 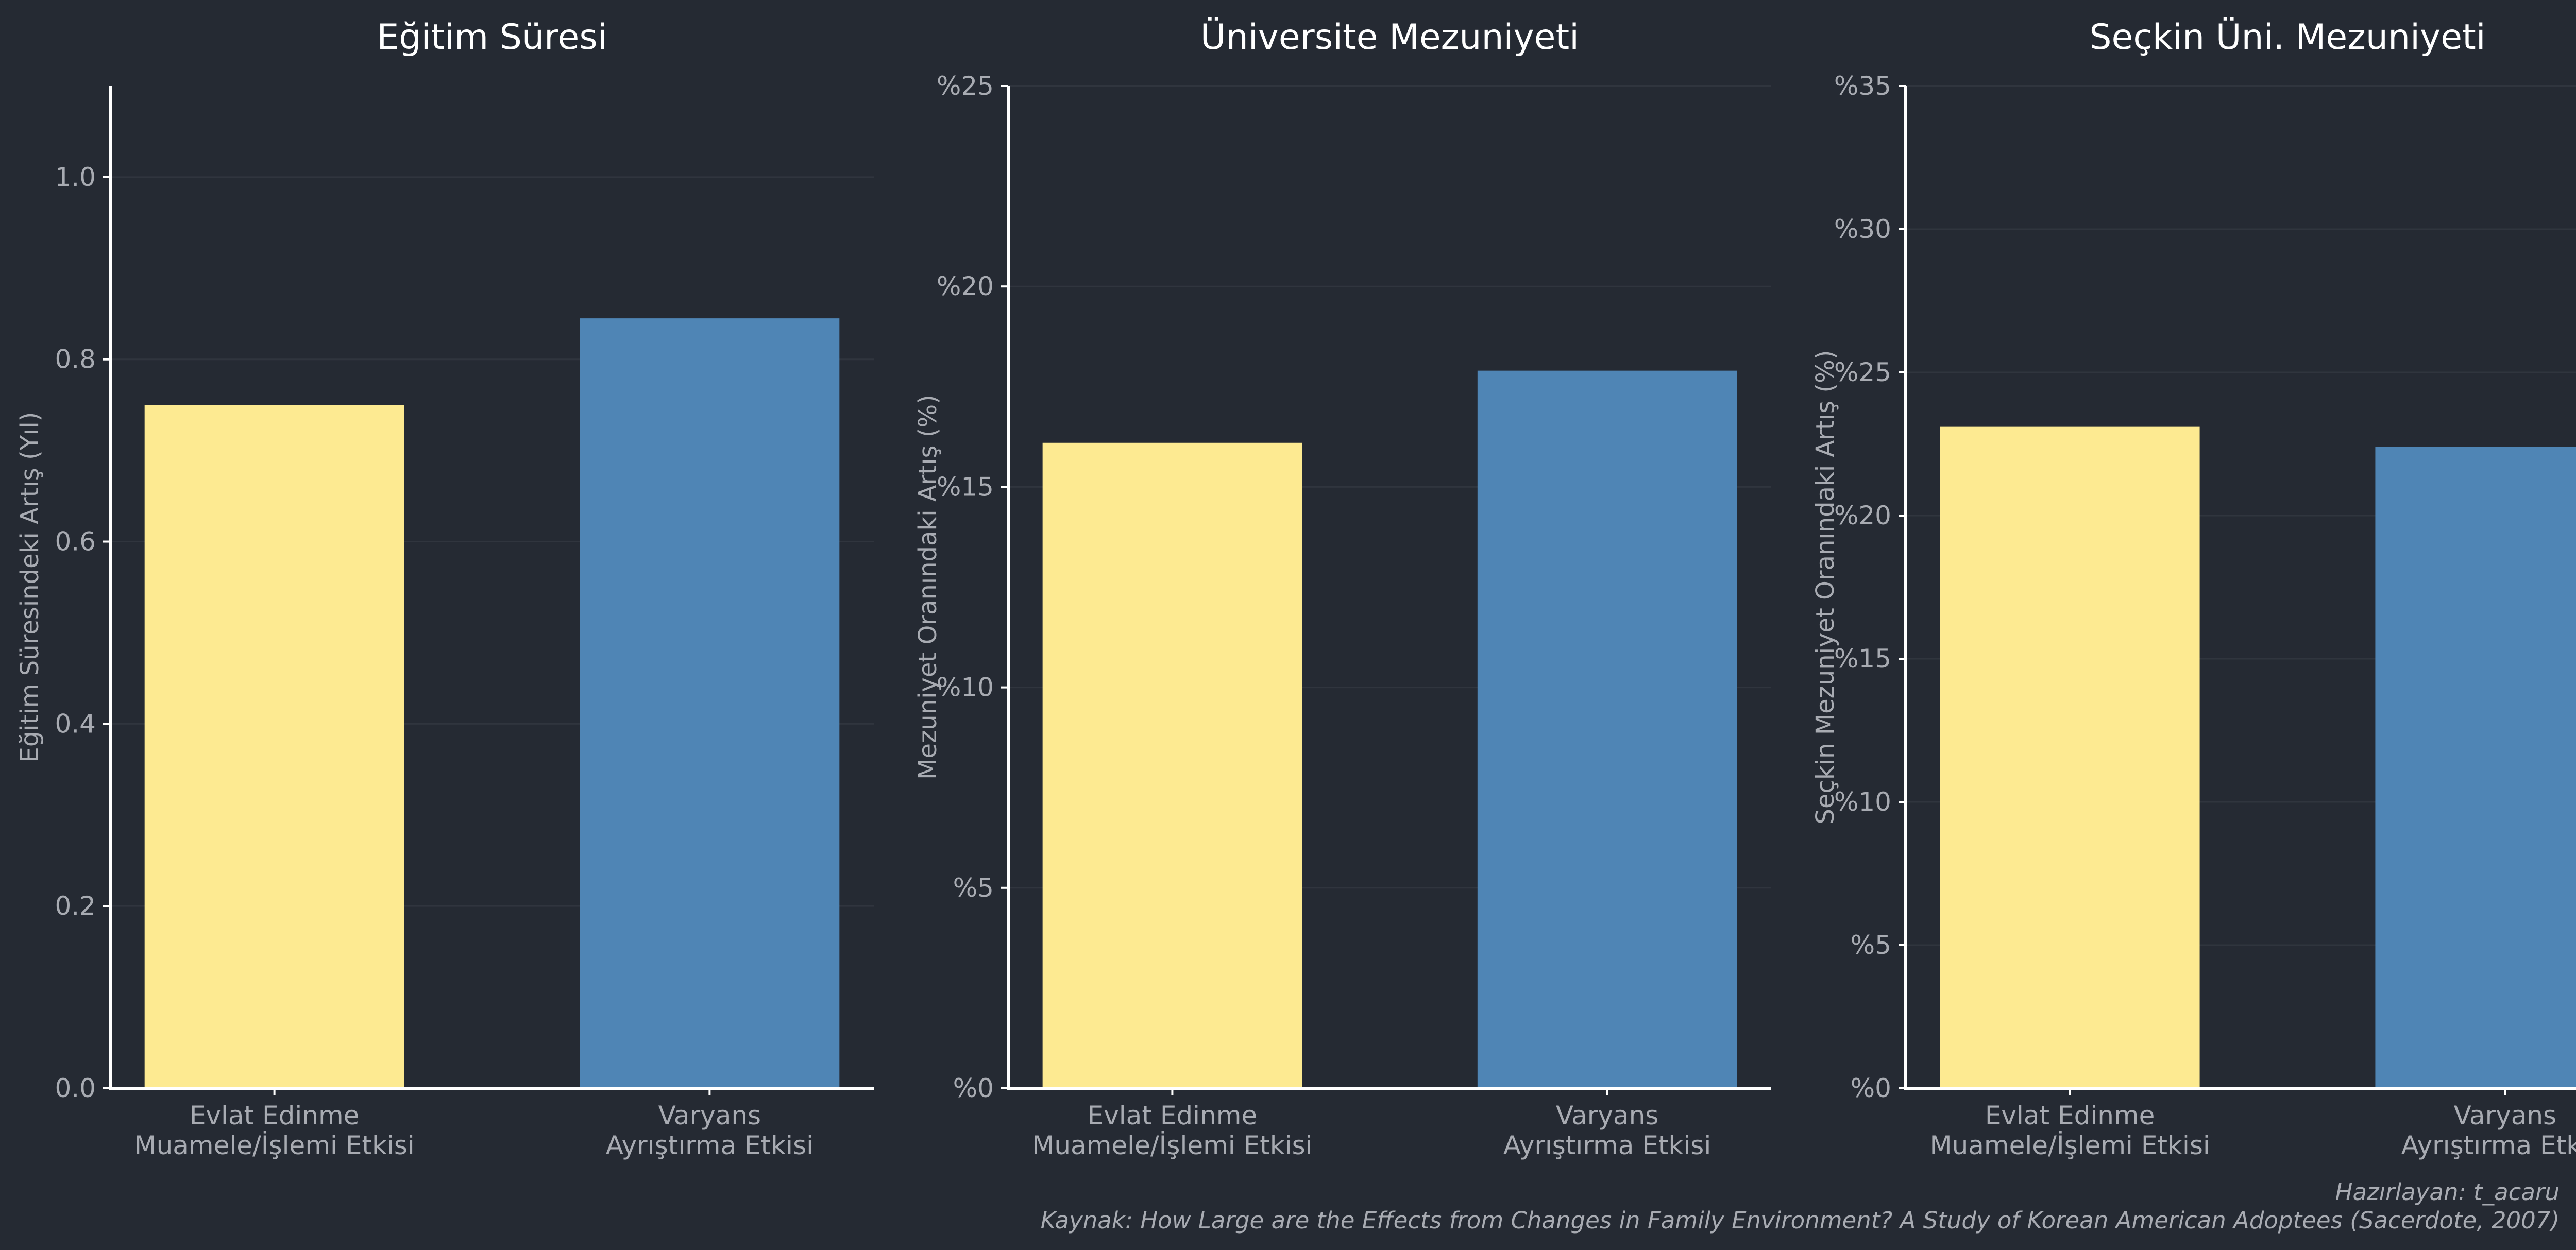 I want to click on chart-title: Eğitim Süresi, so click(x=492, y=37).